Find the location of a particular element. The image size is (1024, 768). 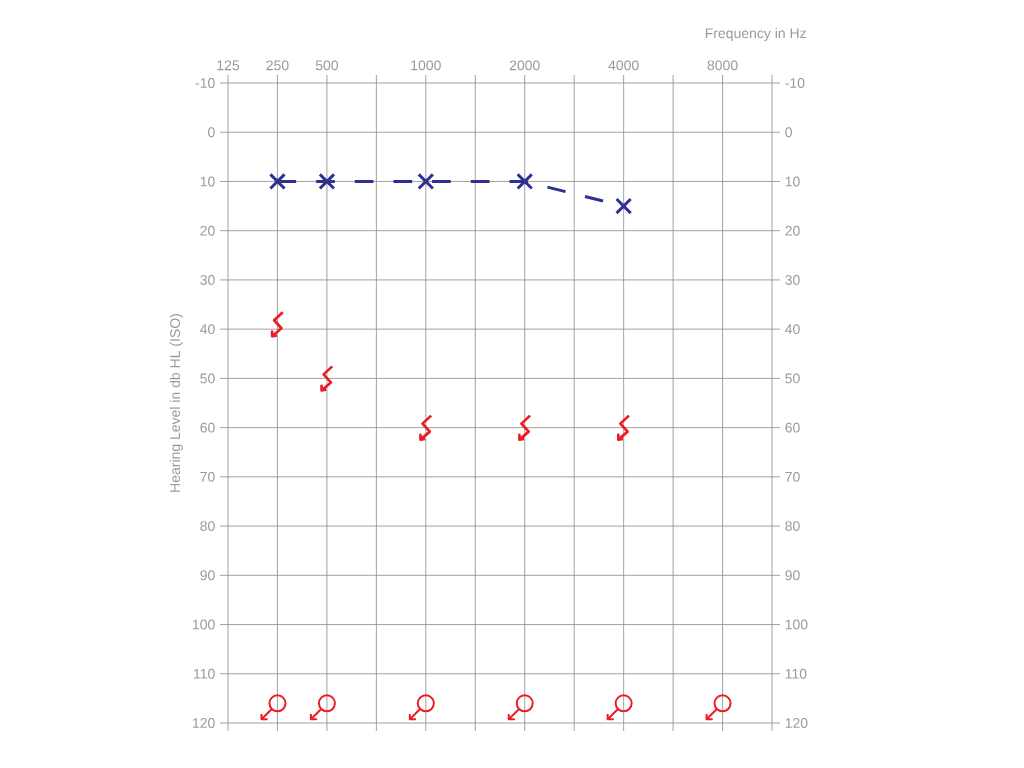

y2-tick-label: -10 is located at coordinates (795, 83).